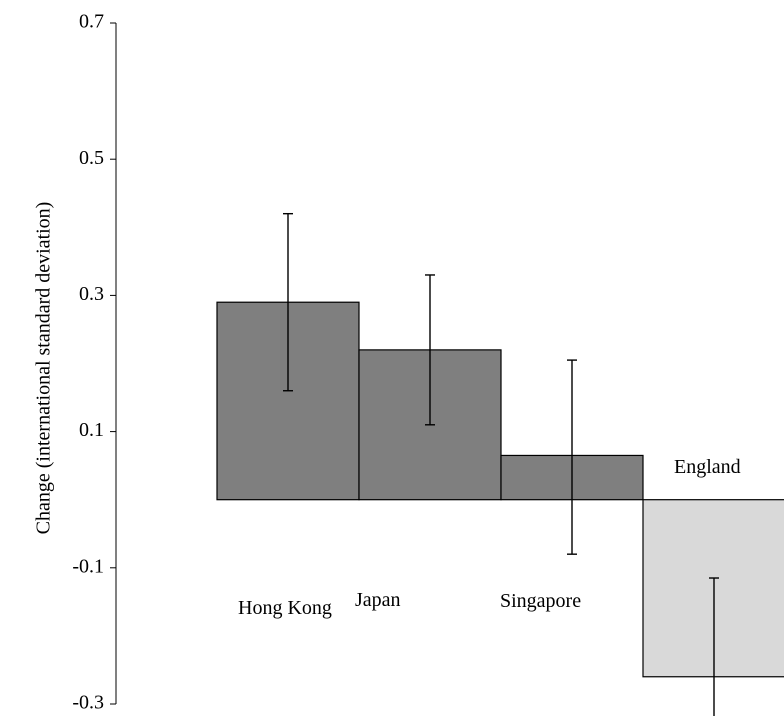 The image size is (784, 716). Describe the element at coordinates (489, 537) in the screenshot. I see `category-labels: Hong Kong Japan Singapore England` at that location.